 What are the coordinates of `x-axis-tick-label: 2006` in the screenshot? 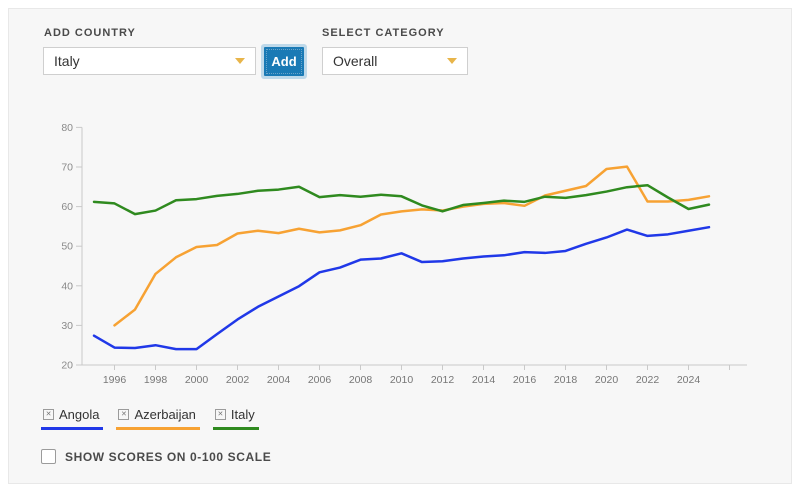 It's located at (320, 380).